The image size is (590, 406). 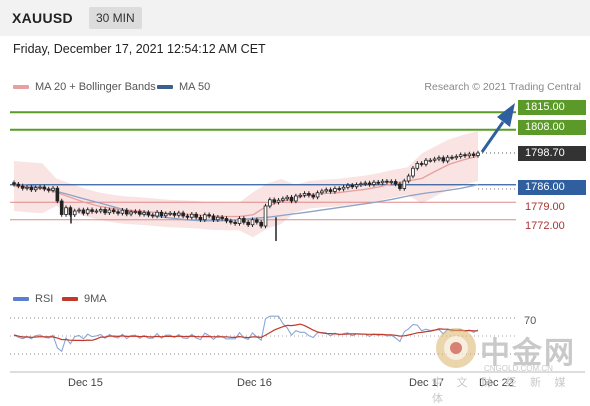 I want to click on ma20-line, so click(x=246, y=186).